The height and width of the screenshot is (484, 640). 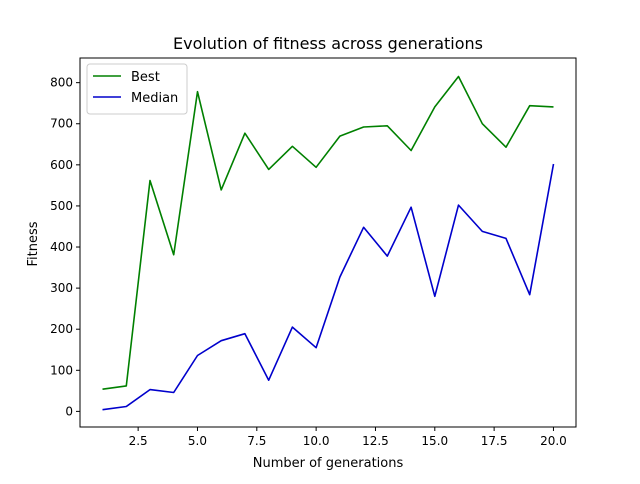 What do you see at coordinates (316, 441) in the screenshot?
I see `x-tick-label: 10.0` at bounding box center [316, 441].